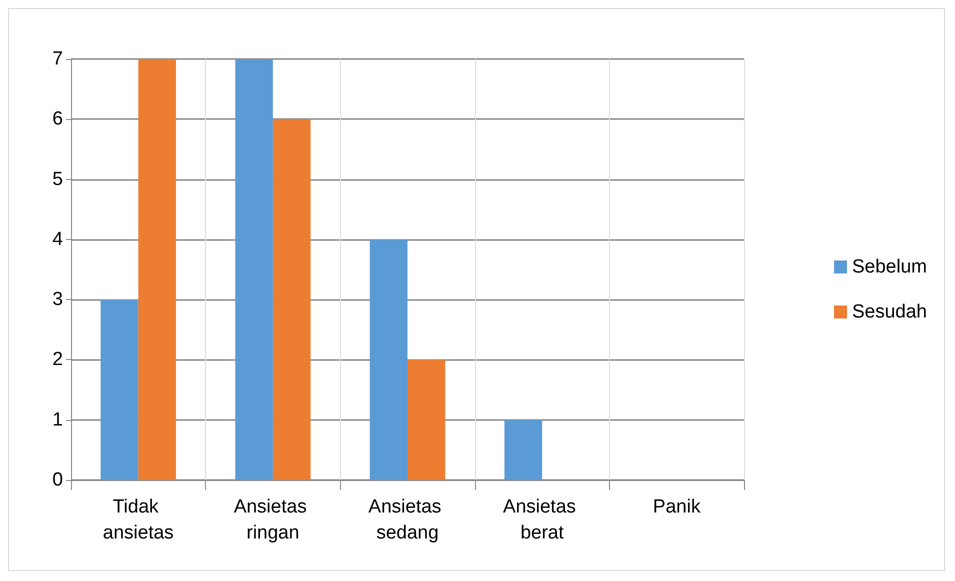 The image size is (955, 581). What do you see at coordinates (57, 299) in the screenshot?
I see `y-tick-label: 3` at bounding box center [57, 299].